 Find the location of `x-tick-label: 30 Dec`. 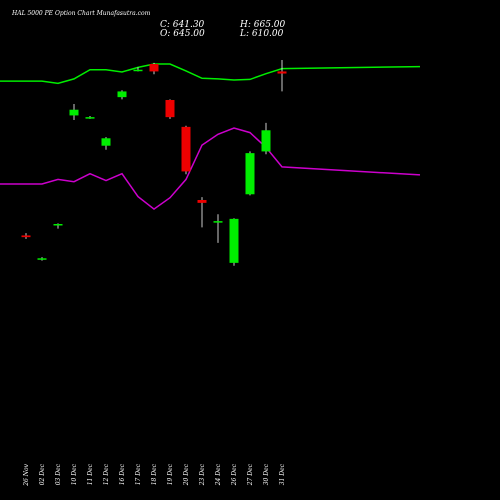

x-tick-label: 30 Dec is located at coordinates (266, 474).